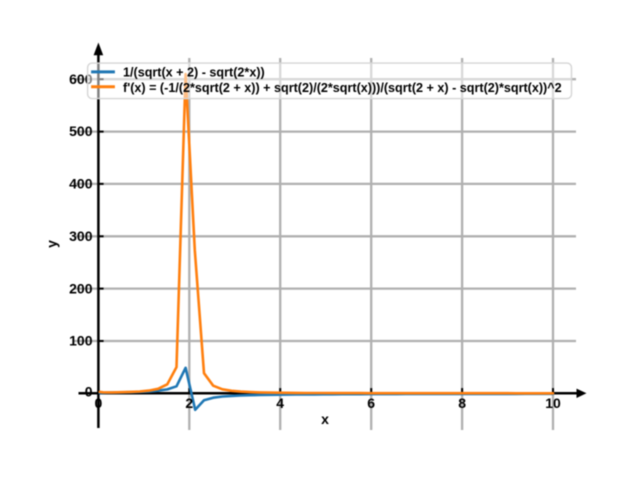 This screenshot has width=640, height=480. What do you see at coordinates (189, 403) in the screenshot?
I see `svg-text: 2` at bounding box center [189, 403].